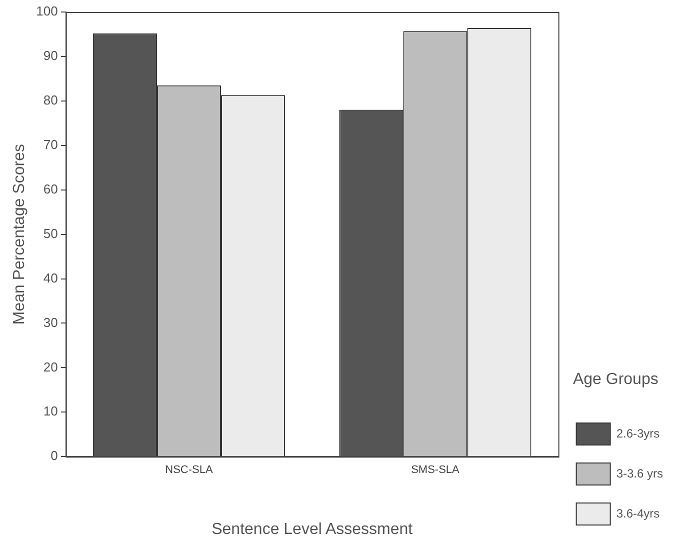 The width and height of the screenshot is (681, 553). What do you see at coordinates (189, 470) in the screenshot?
I see `x-tick-label: NSC-SLA` at bounding box center [189, 470].